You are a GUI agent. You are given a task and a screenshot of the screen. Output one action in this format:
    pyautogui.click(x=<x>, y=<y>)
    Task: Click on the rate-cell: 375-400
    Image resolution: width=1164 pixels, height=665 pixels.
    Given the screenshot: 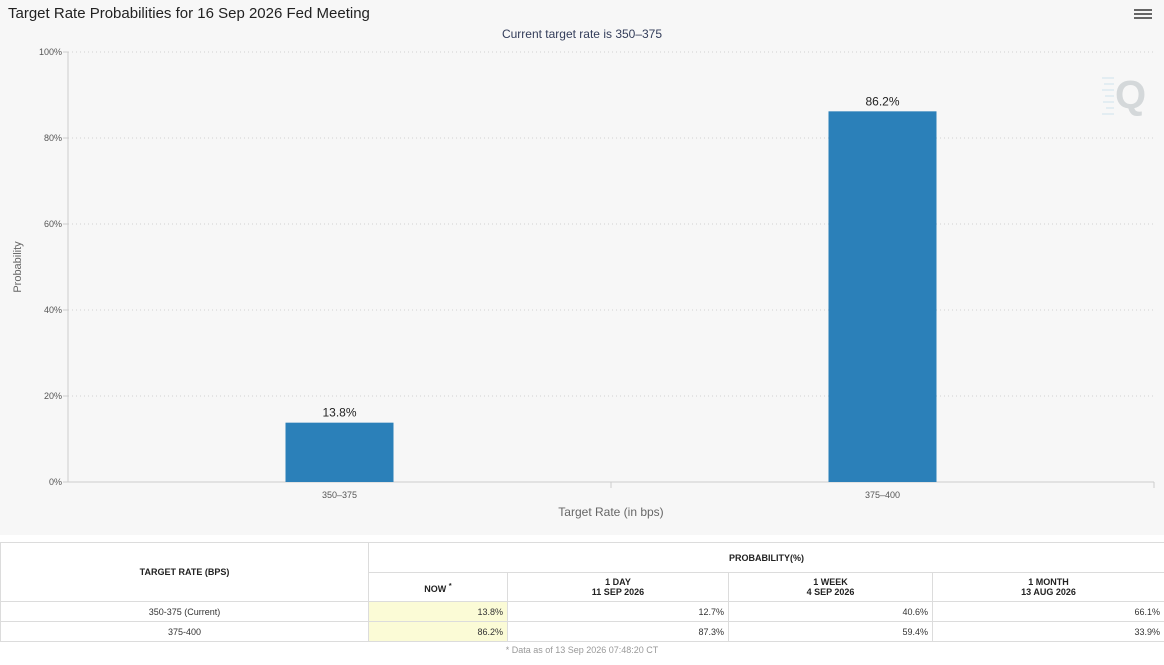 What is the action you would take?
    pyautogui.click(x=184, y=631)
    